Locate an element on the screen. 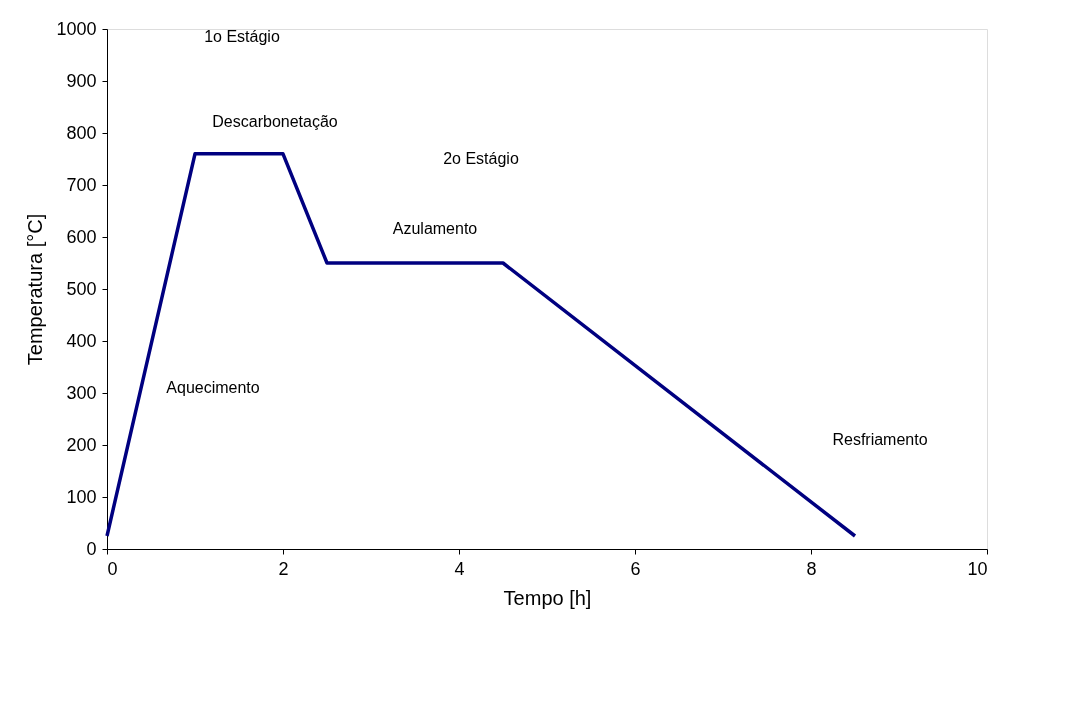  annotation: Descarbonetação is located at coordinates (275, 121).